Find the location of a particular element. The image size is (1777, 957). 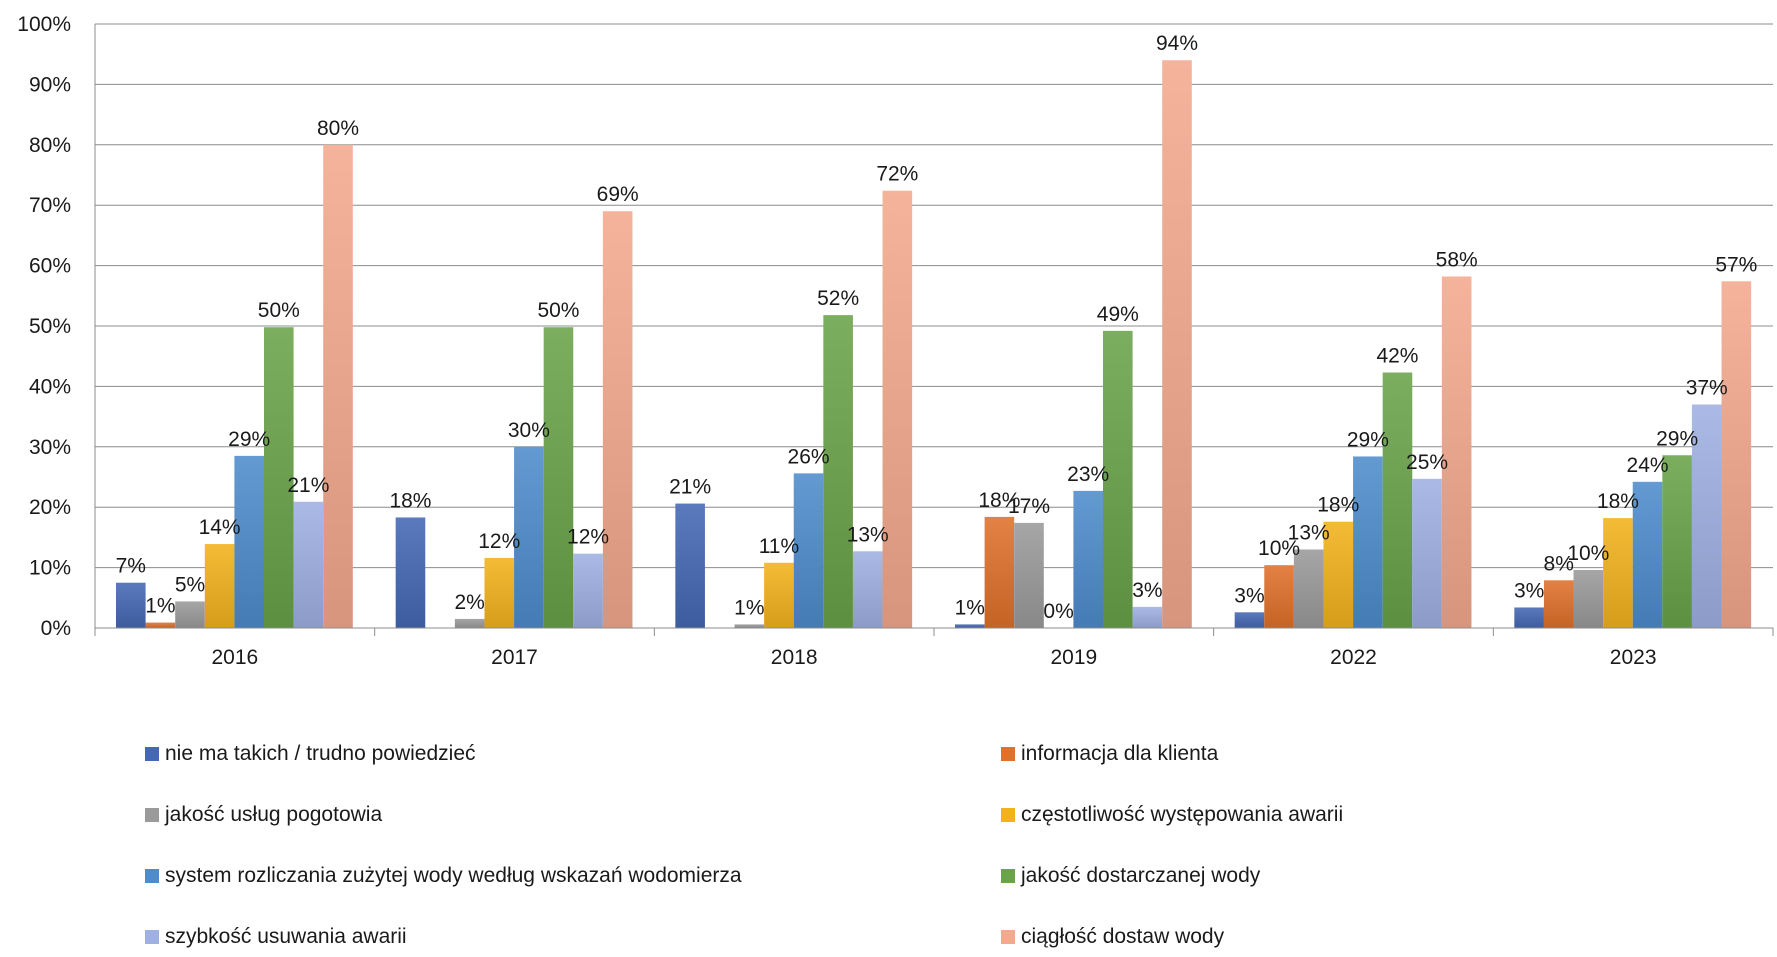

data-label: 7% is located at coordinates (131, 566).